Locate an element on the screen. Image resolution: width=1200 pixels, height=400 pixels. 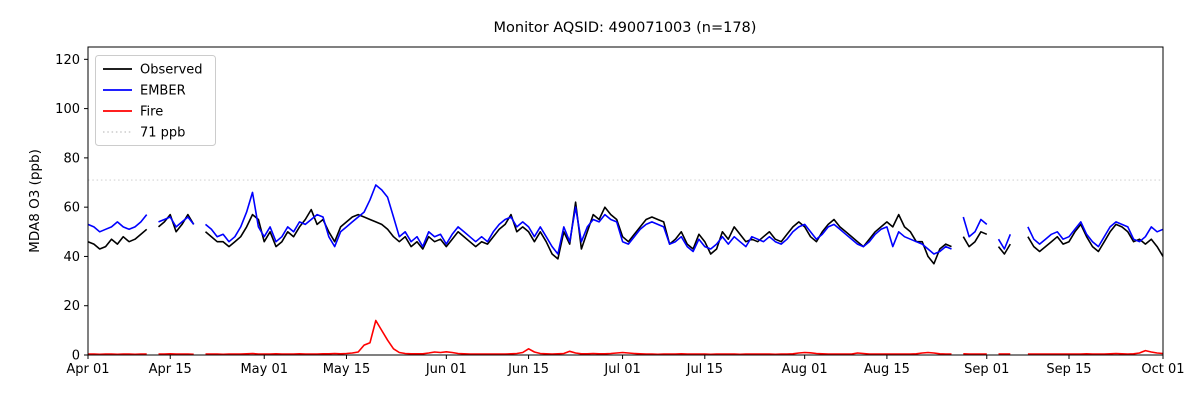
x-tick-label: Apr 01 is located at coordinates (87, 369).